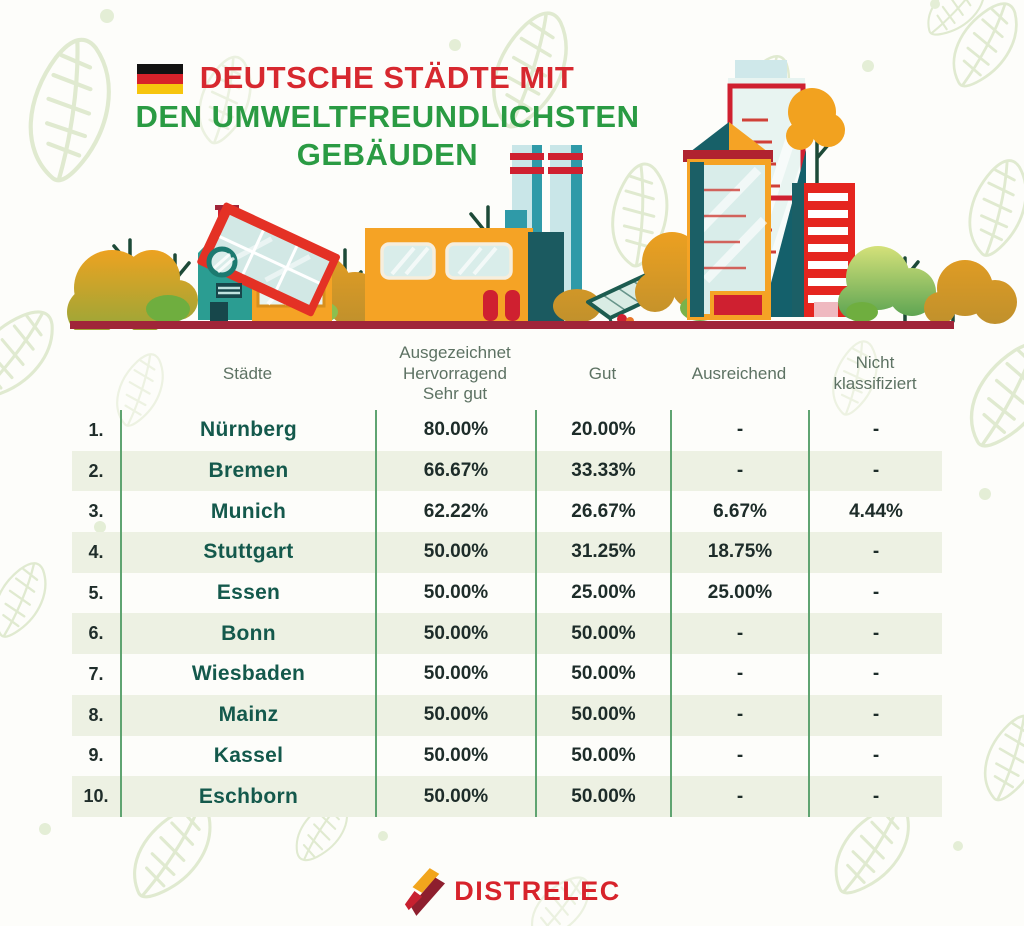  I want to click on rank-cell: 10., so click(96, 796).